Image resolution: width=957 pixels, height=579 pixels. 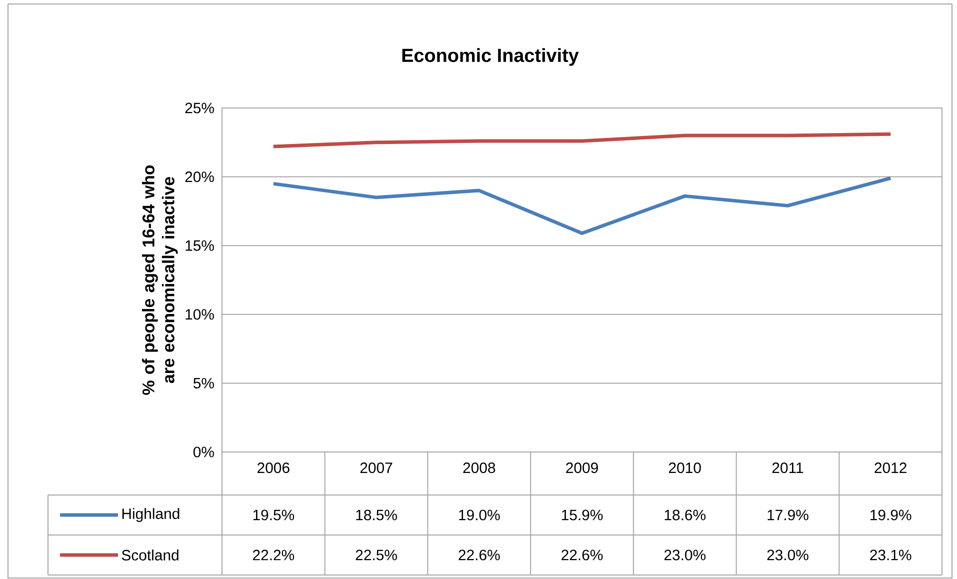 I want to click on y-axis-title: % of people aged 16-64 who are economically inactive, so click(x=160, y=280).